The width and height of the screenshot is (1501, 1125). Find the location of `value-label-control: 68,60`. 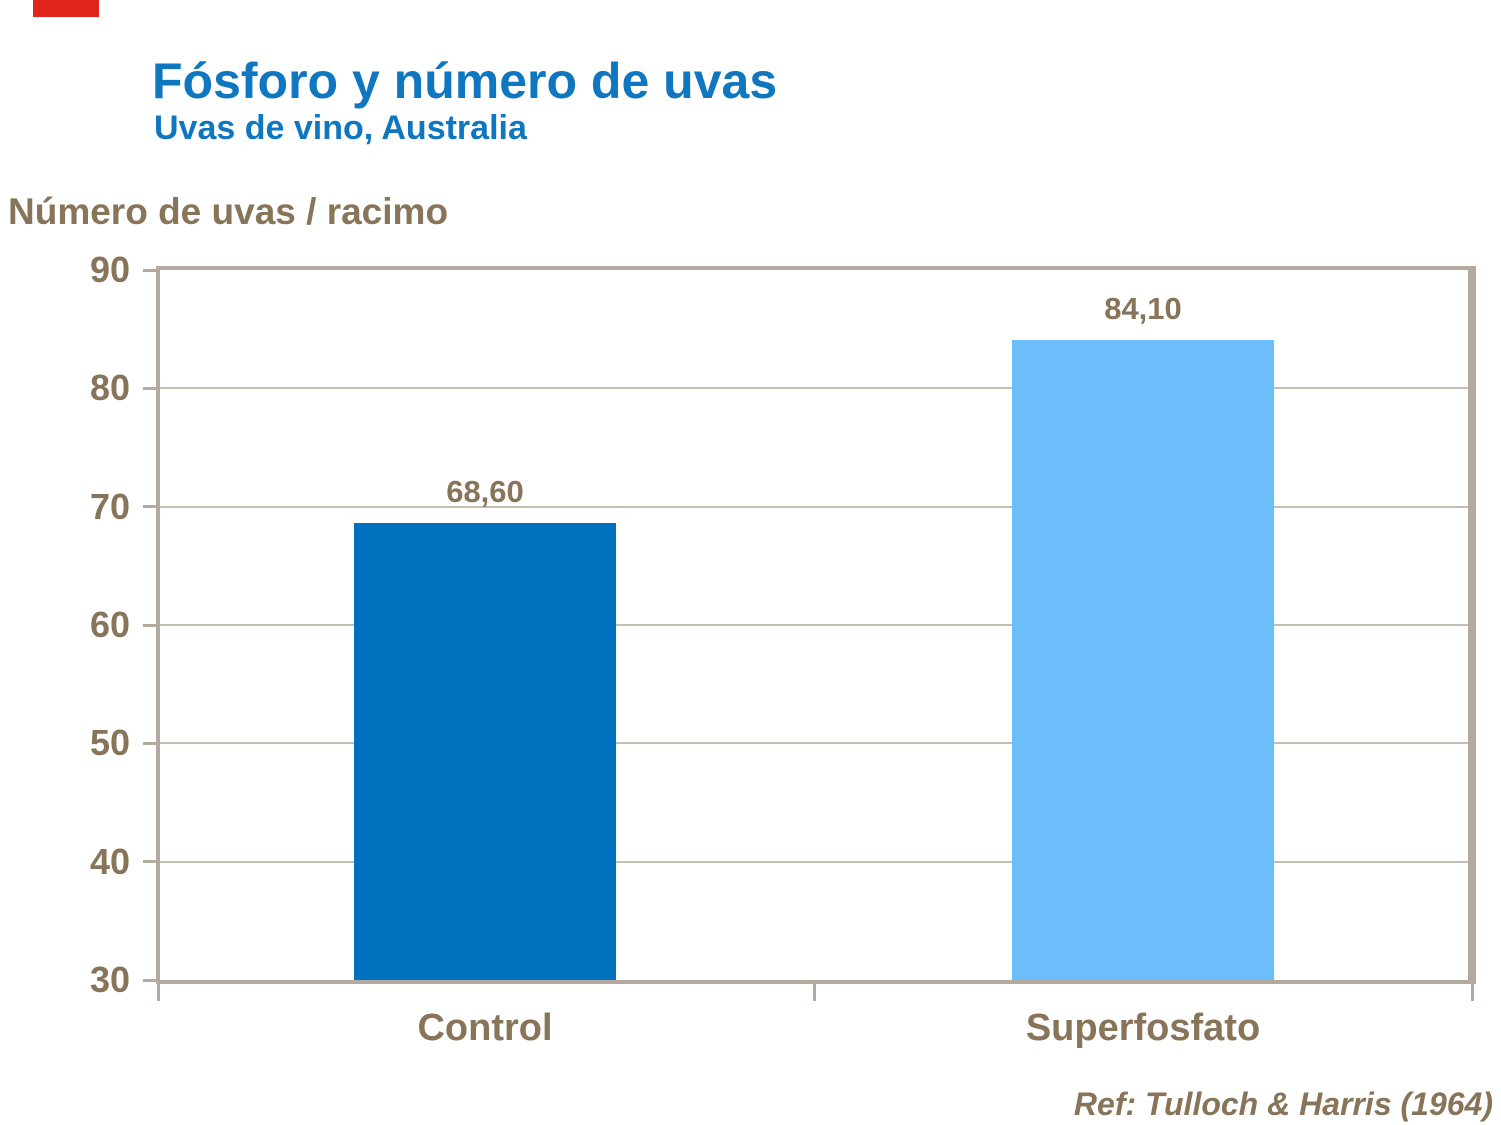

value-label-control: 68,60 is located at coordinates (485, 492).